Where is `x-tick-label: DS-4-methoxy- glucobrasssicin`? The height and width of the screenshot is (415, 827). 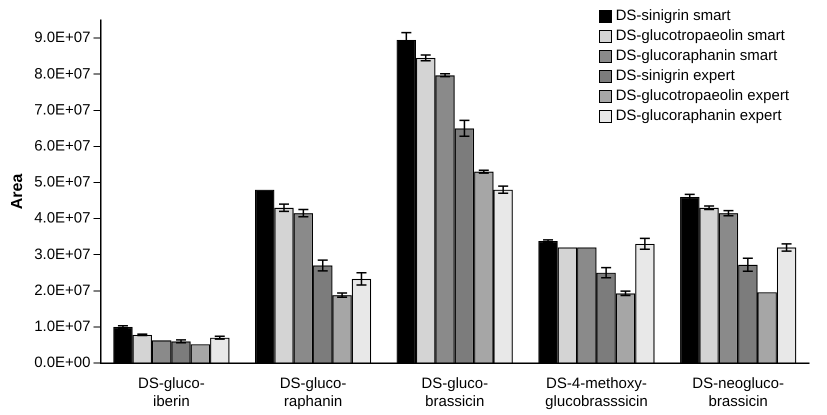
x-tick-label: DS-4-methoxy- glucobrasssicin is located at coordinates (596, 392).